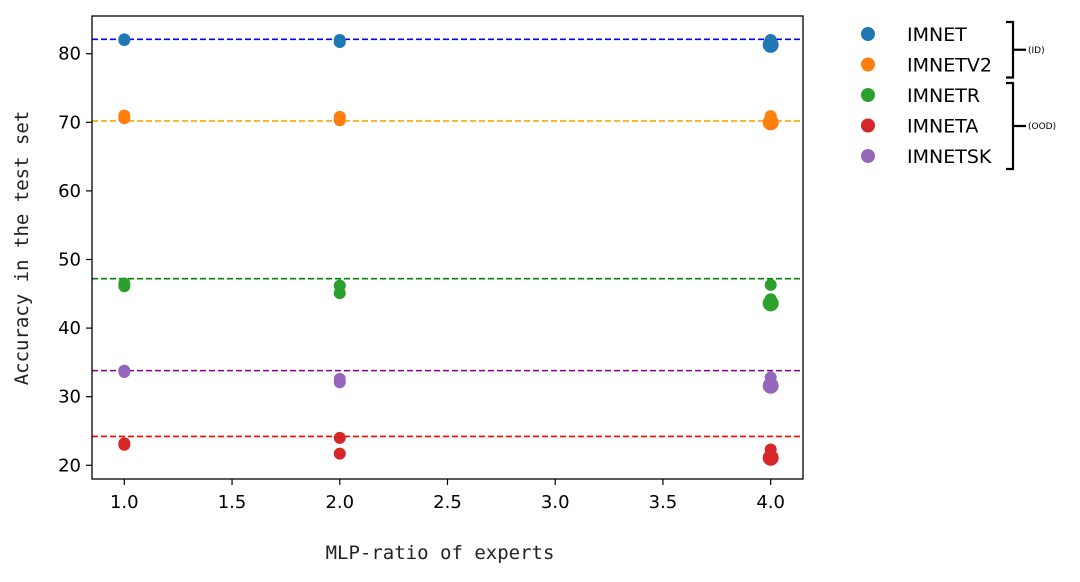 Image resolution: width=1080 pixels, height=582 pixels. I want to click on legend: IMNET IMNETV2 IMNETR IMNETA IMNETSK (ID) (OOD), so click(958, 95).